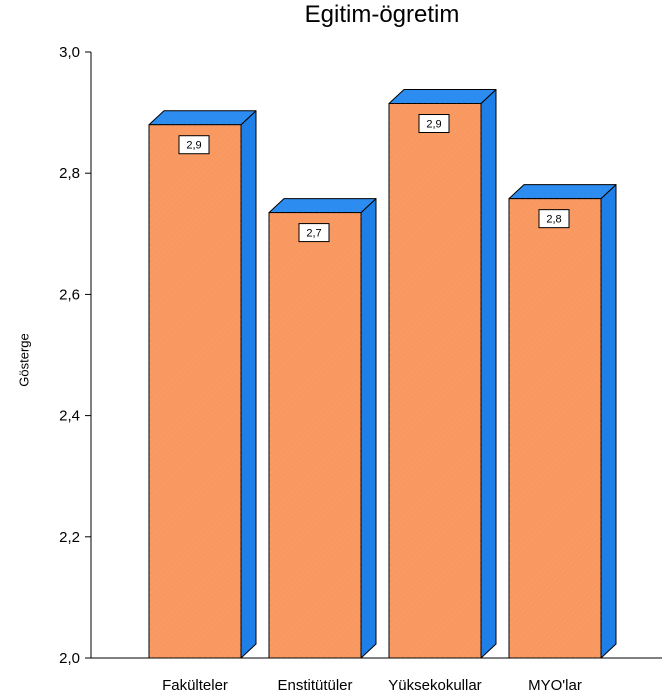 This screenshot has width=664, height=697. I want to click on data-label-text: 2,8, so click(553, 220).